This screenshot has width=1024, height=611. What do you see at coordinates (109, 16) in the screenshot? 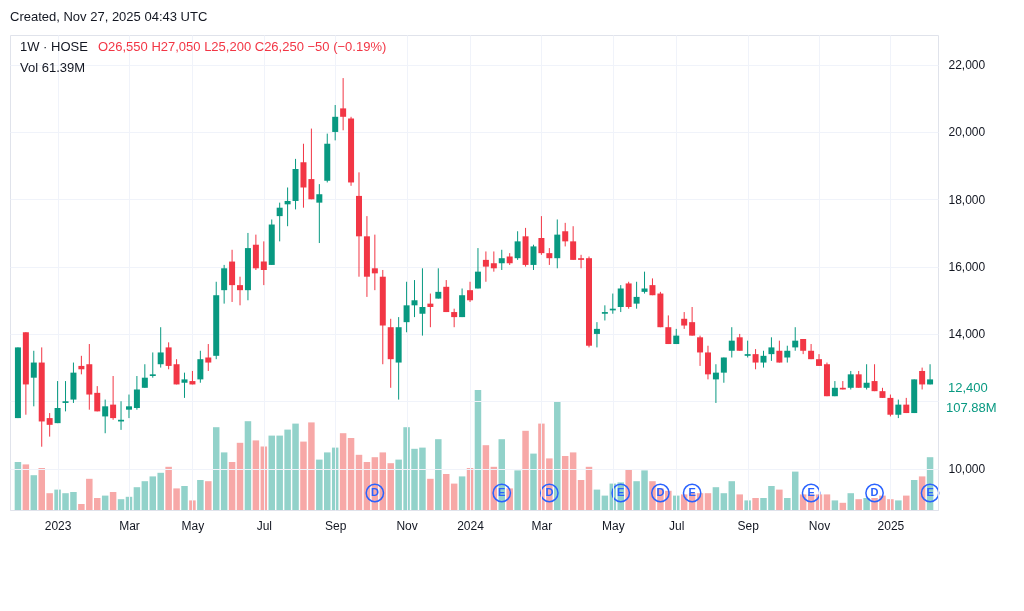
I see `text: Created, Nov 27, 2025 04:43 UTC` at bounding box center [109, 16].